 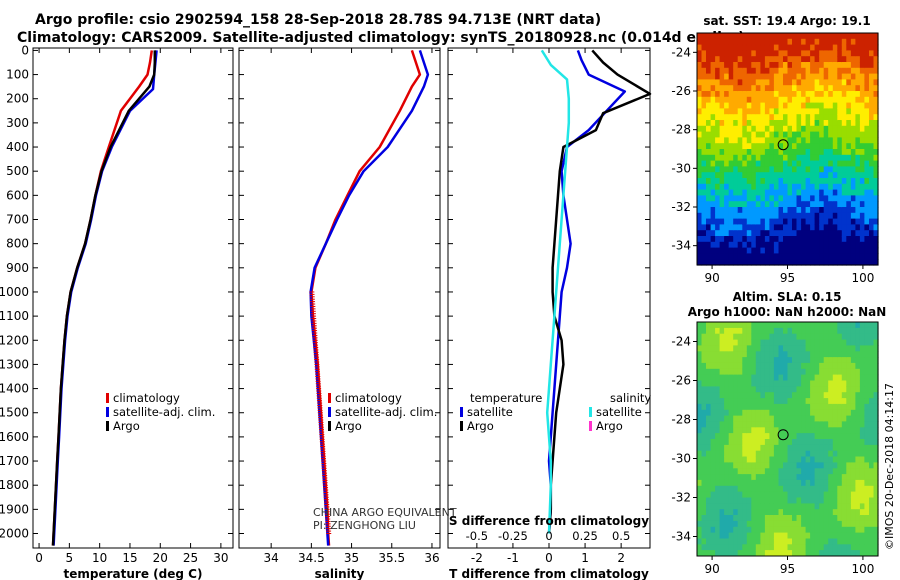 What do you see at coordinates (17, 268) in the screenshot?
I see `y-tick-label: 900` at bounding box center [17, 268].